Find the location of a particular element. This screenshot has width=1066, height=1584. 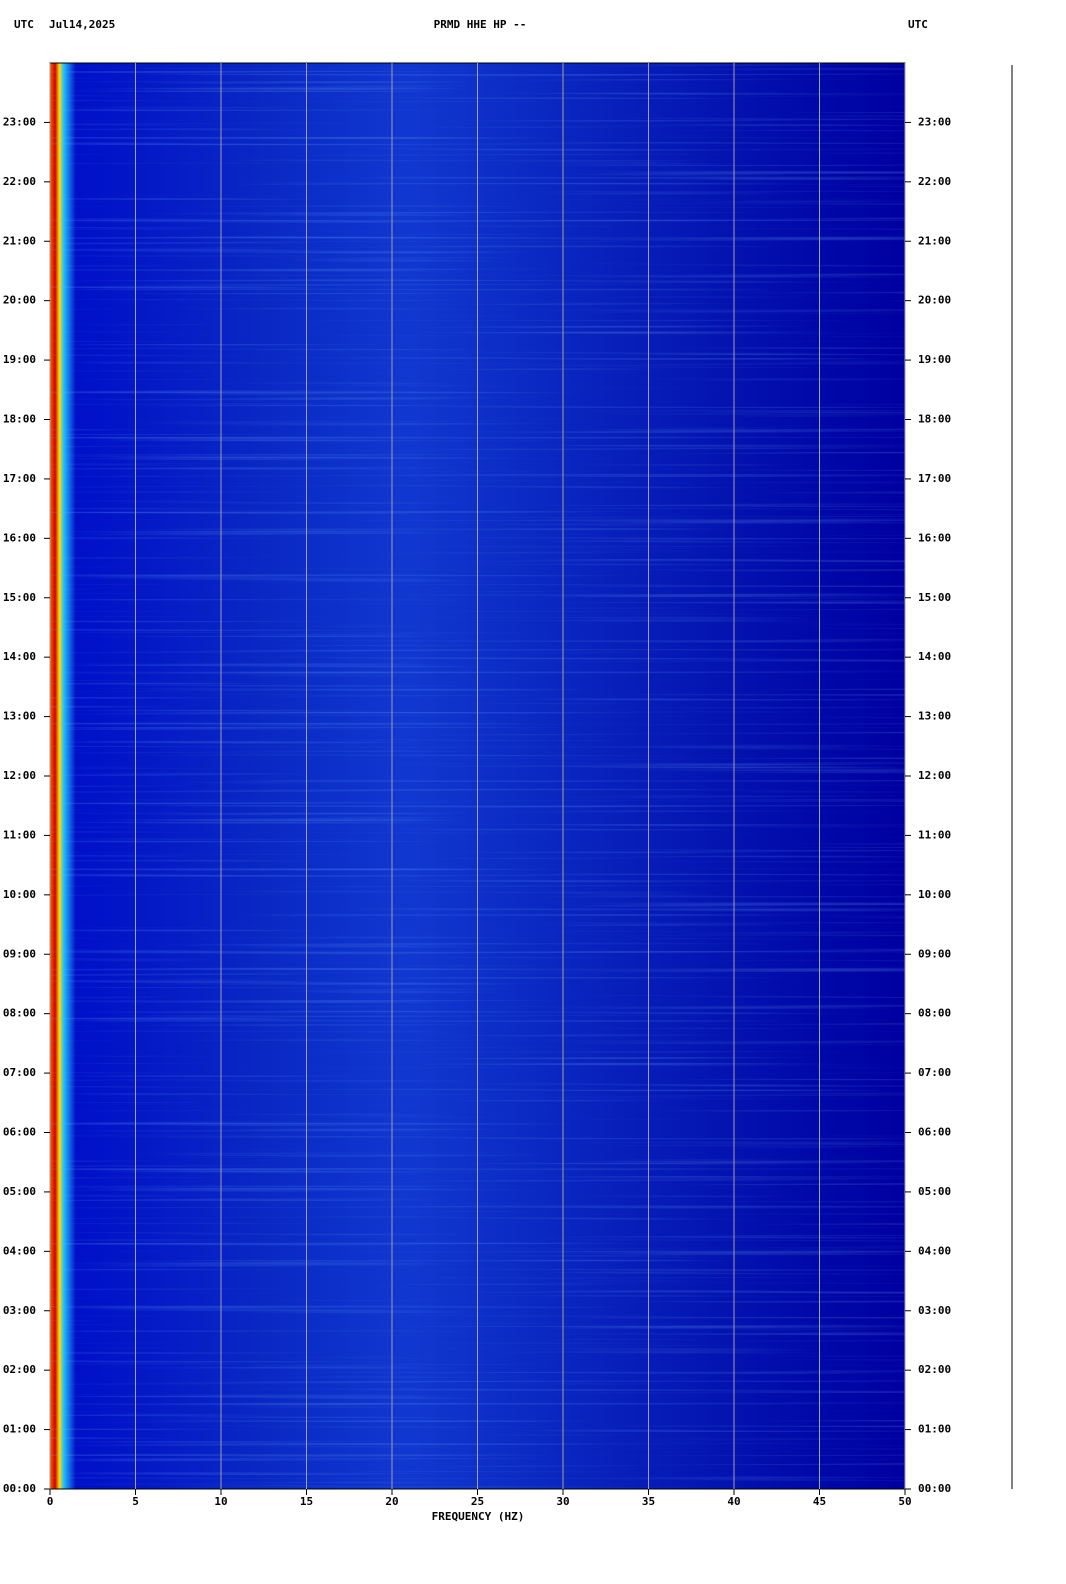

x-tick-label: 20 is located at coordinates (391, 1501).